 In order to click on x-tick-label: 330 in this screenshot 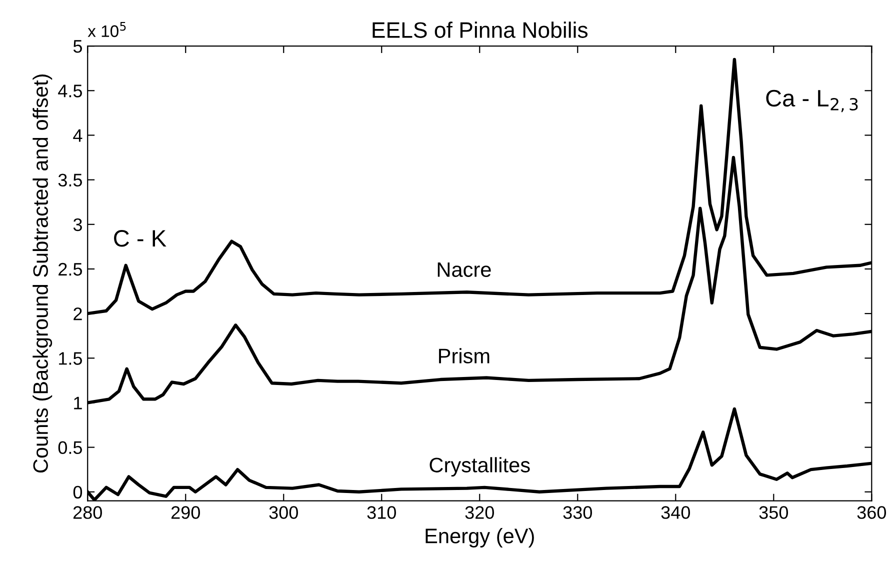, I will do `click(577, 512)`.